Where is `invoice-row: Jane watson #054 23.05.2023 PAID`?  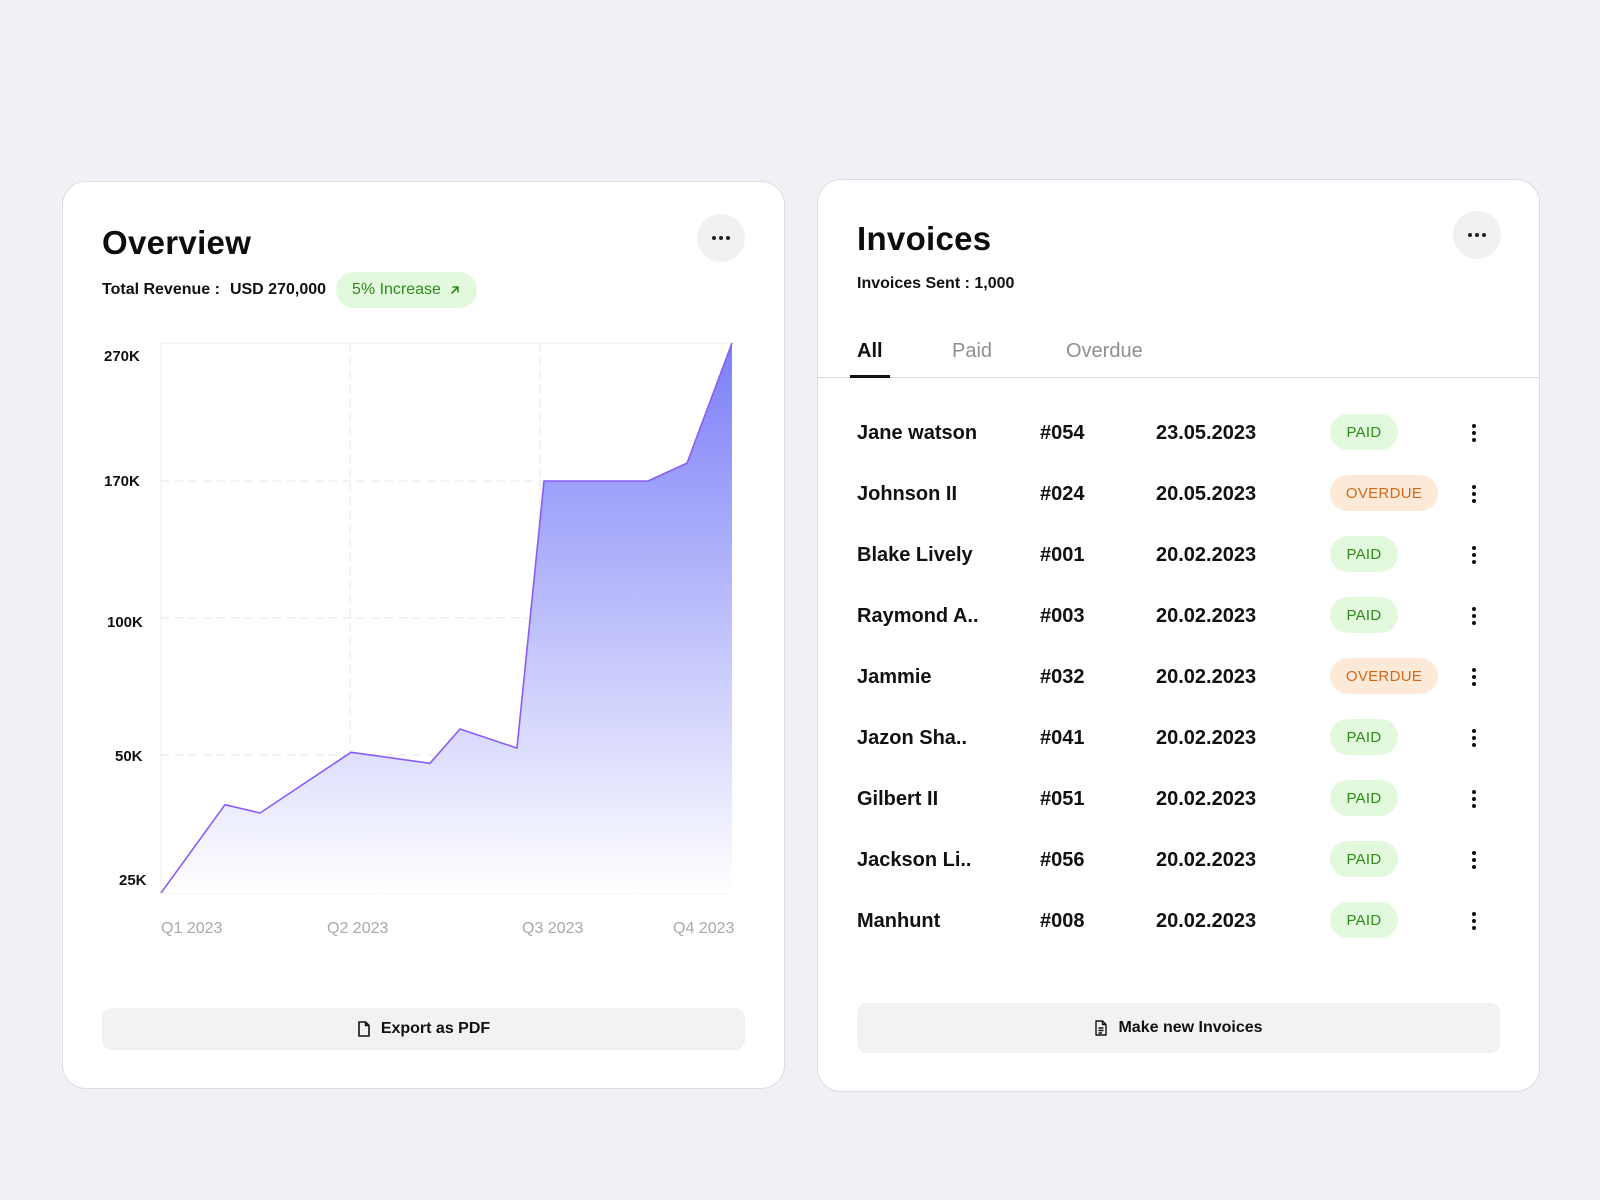 invoice-row: Jane watson #054 23.05.2023 PAID is located at coordinates (1178, 434).